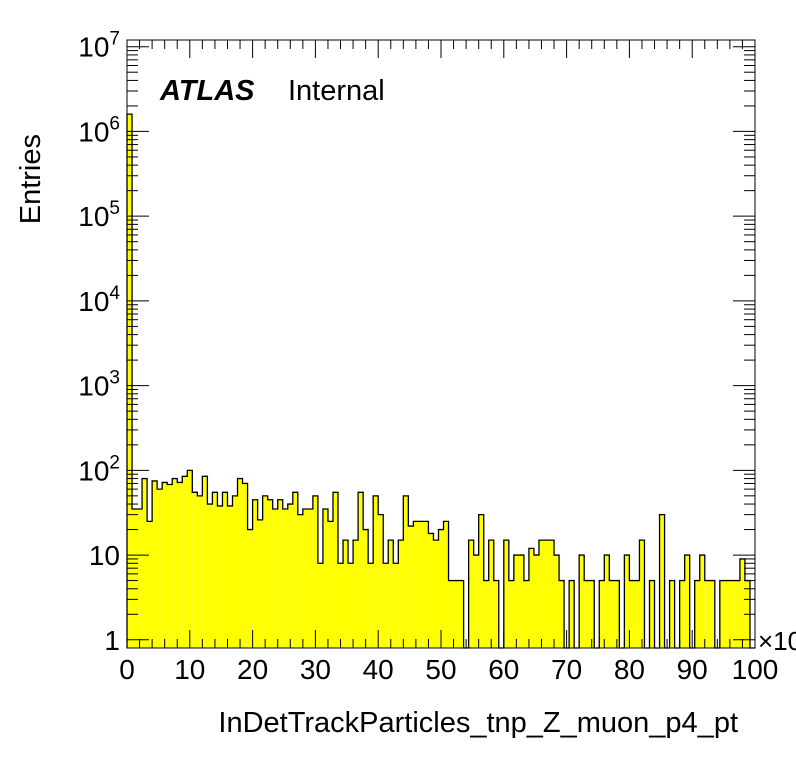 The height and width of the screenshot is (772, 796). Describe the element at coordinates (189, 669) in the screenshot. I see `x-tick-label: 10` at that location.